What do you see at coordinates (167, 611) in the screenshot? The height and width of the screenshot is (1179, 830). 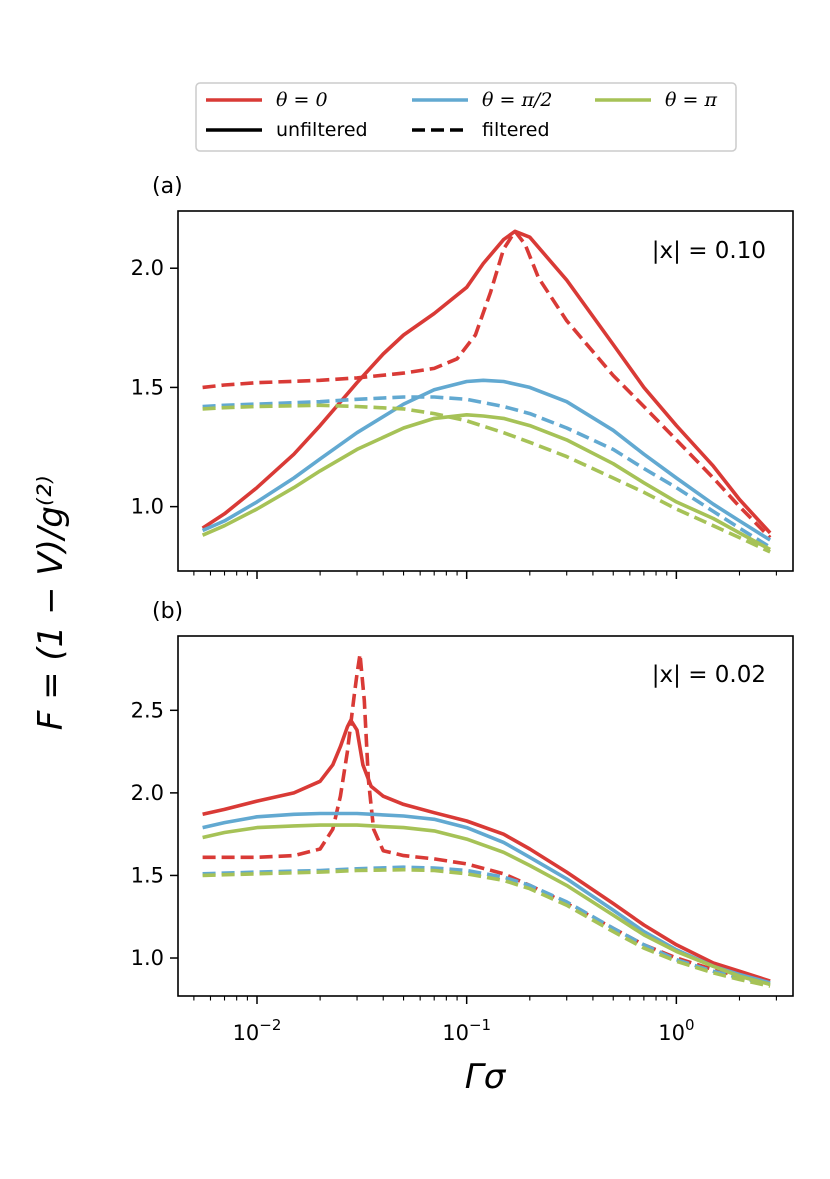 I see `panel-label-b: (b)` at bounding box center [167, 611].